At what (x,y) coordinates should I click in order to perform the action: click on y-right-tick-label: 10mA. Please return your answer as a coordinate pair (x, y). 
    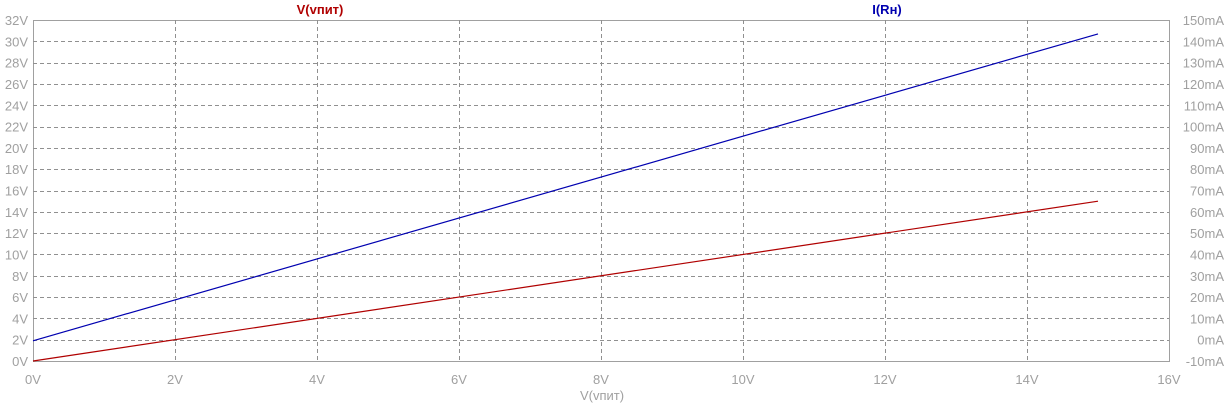
    Looking at the image, I should click on (1207, 318).